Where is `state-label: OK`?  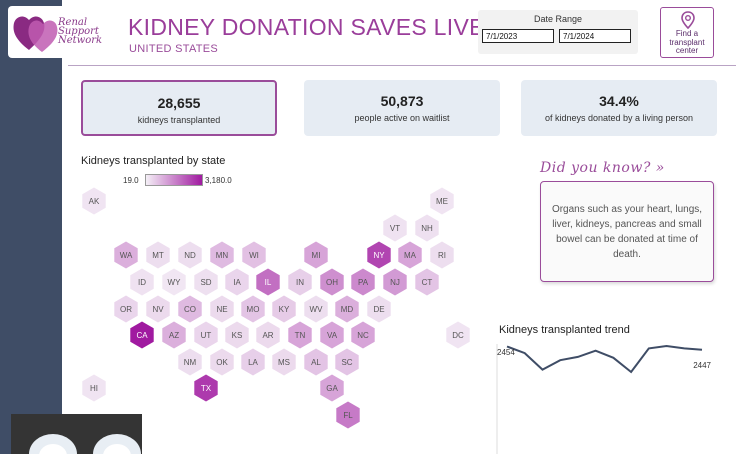
state-label: OK is located at coordinates (222, 362).